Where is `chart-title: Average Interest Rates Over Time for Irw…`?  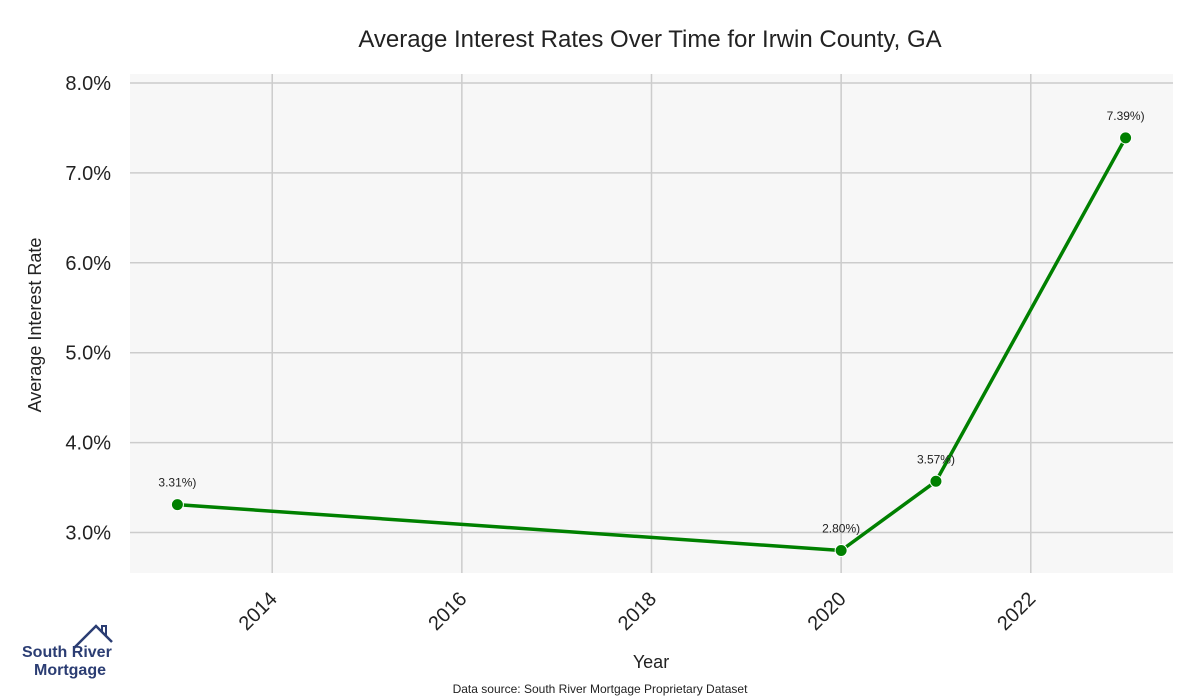
chart-title: Average Interest Rates Over Time for Irw… is located at coordinates (649, 39).